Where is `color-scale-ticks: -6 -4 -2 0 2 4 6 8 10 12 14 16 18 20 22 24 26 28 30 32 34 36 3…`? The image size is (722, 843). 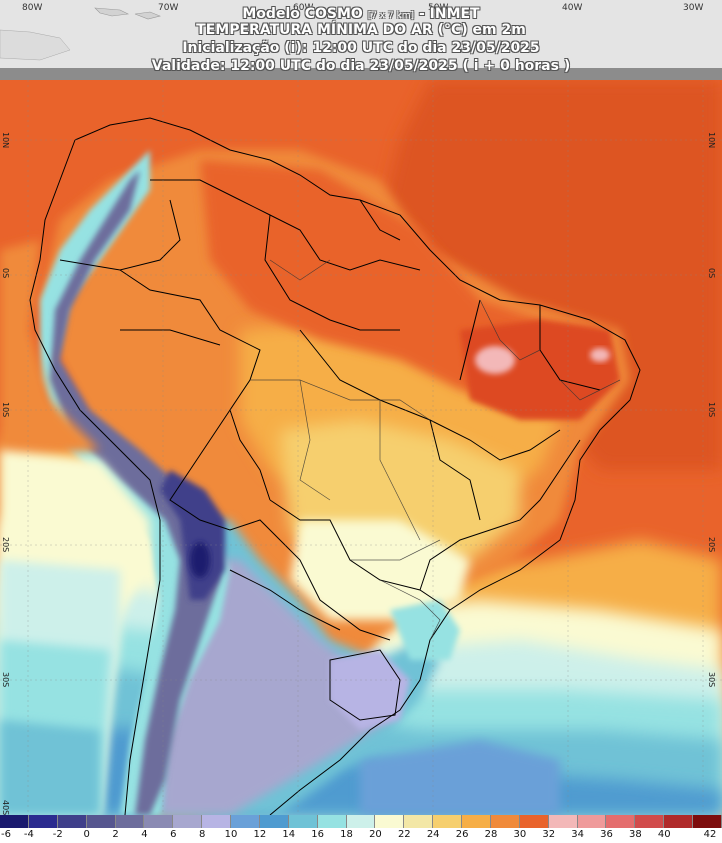 color-scale-ticks: -6 -4 -2 0 2 4 6 8 10 12 14 16 18 20 22 24 26 28 30 32 34 36 3… is located at coordinates (361, 836).